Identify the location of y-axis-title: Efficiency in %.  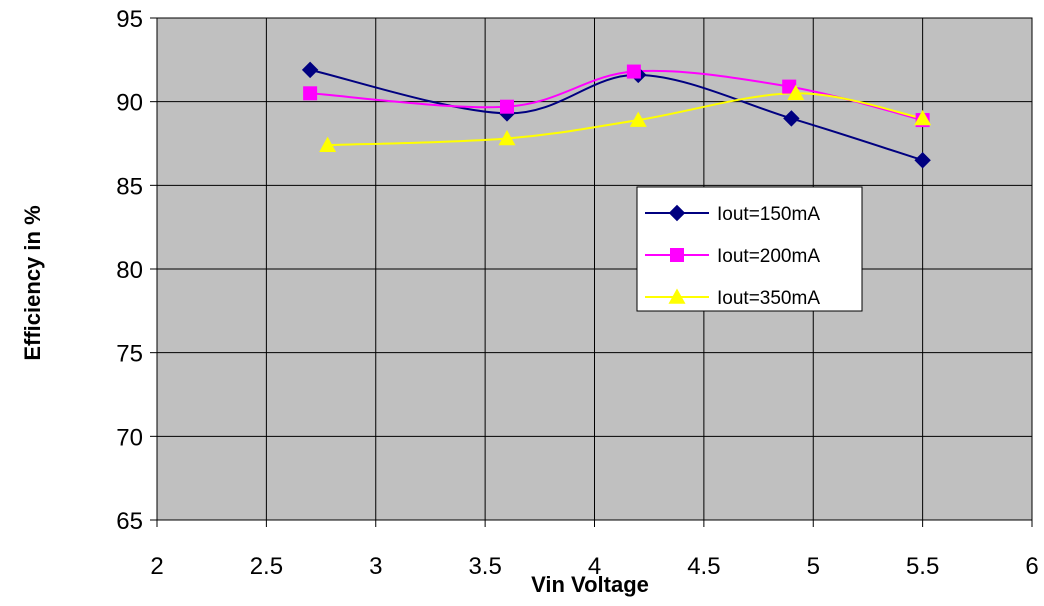
(32, 282).